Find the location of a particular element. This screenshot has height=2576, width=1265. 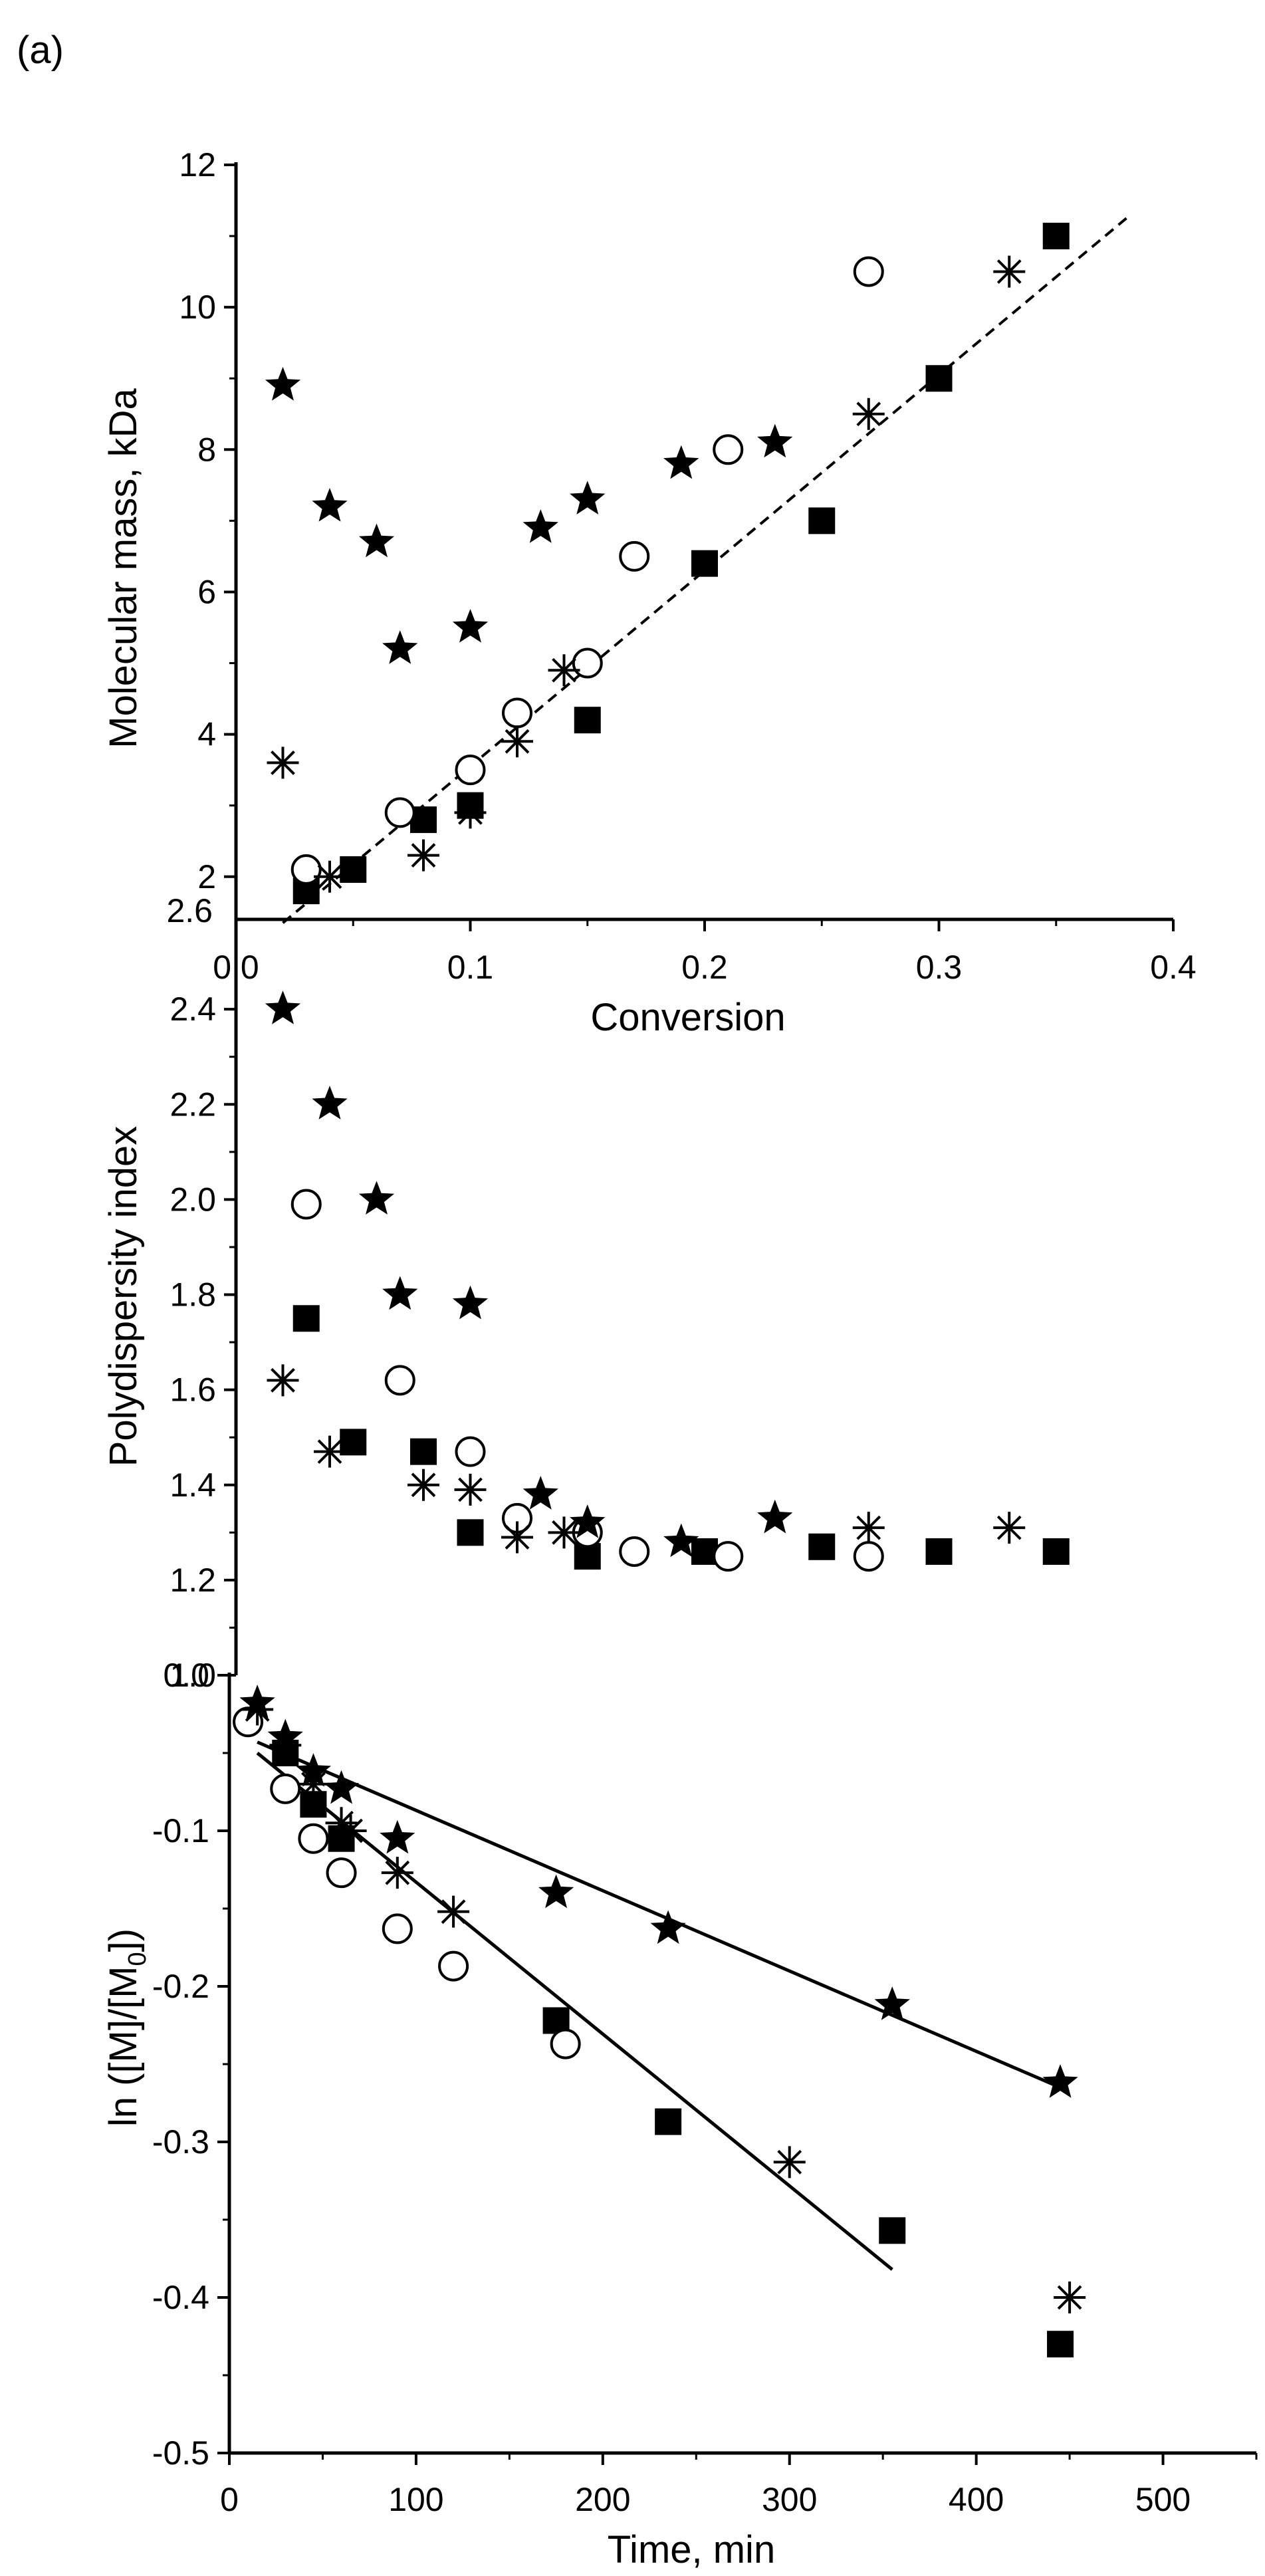

pdi-y-tick-label: 2.0 is located at coordinates (193, 1199).